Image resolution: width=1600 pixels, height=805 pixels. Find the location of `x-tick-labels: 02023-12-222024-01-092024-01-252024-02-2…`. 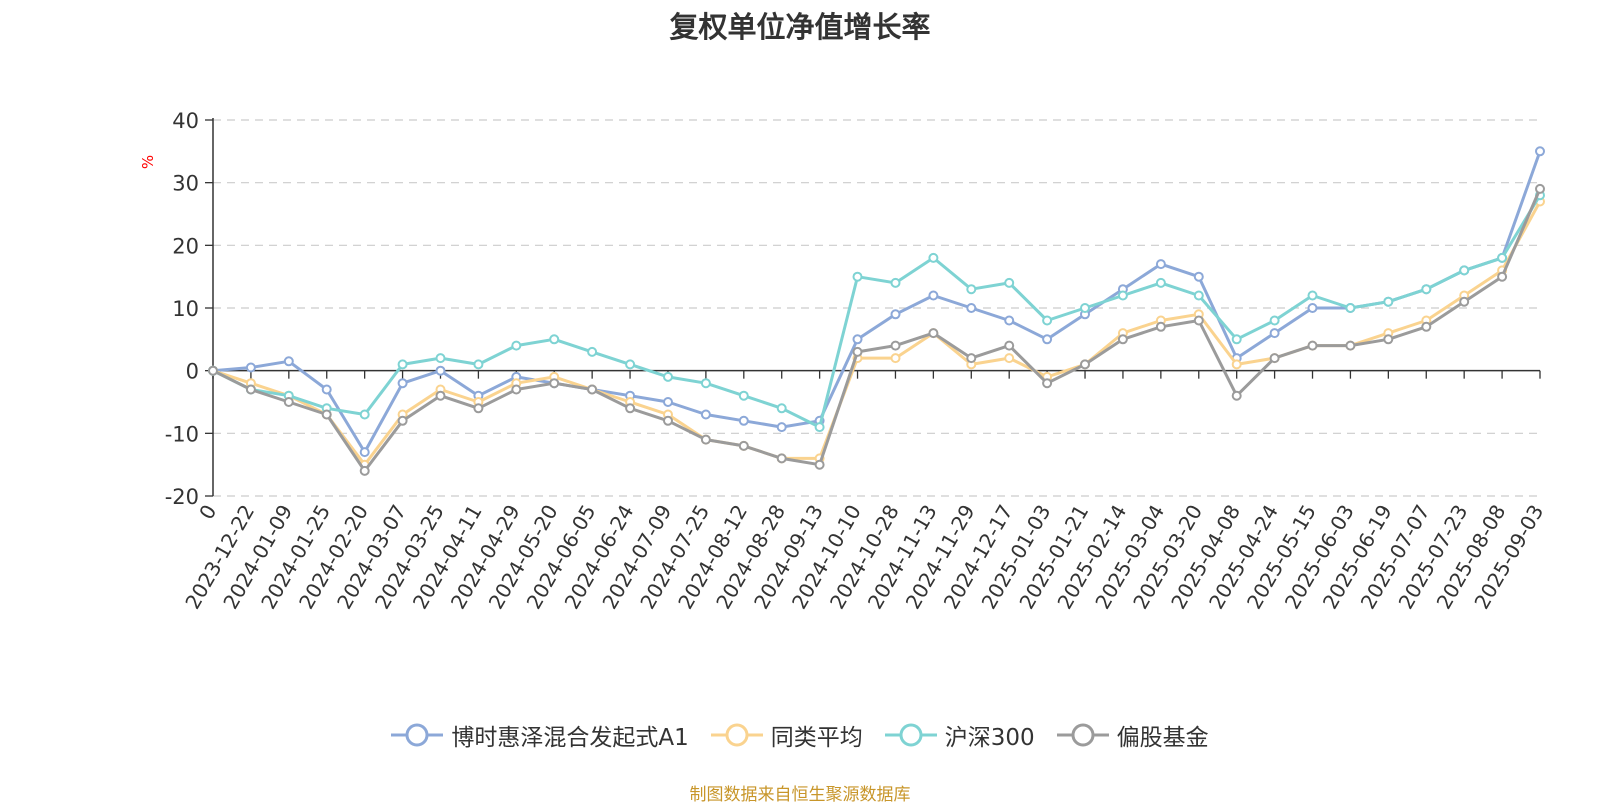

x-tick-labels: 02023-12-222024-01-092024-01-252024-02-2… is located at coordinates (864, 557).